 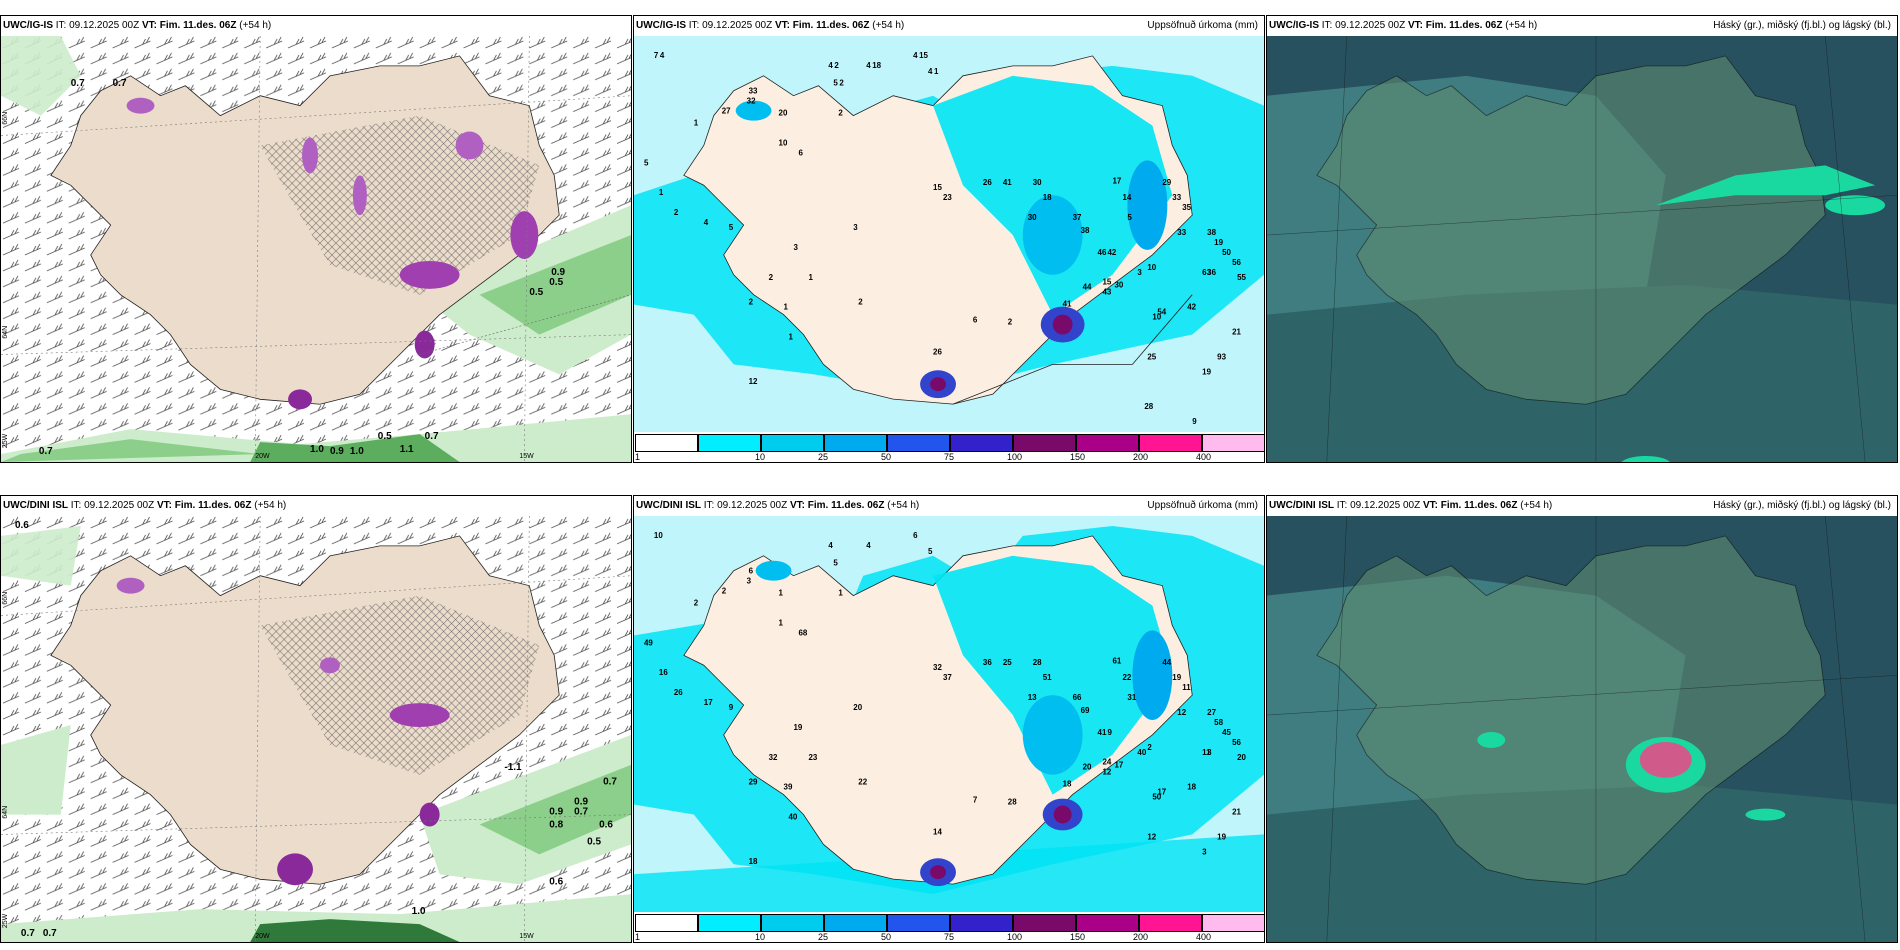 What do you see at coordinates (1156, 797) in the screenshot?
I see `precip-value: 50` at bounding box center [1156, 797].